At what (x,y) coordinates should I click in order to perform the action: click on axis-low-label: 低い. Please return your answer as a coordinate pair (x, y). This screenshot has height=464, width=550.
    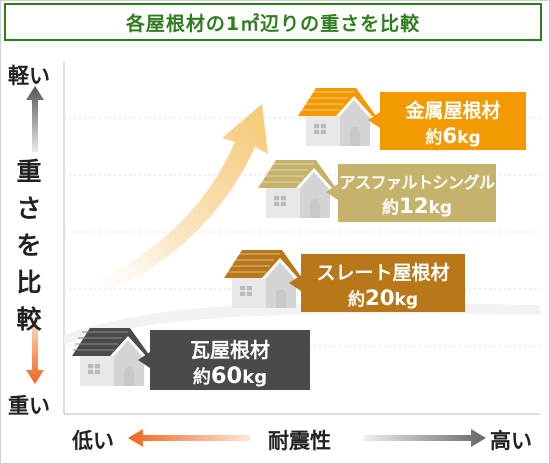
    Looking at the image, I should click on (93, 441).